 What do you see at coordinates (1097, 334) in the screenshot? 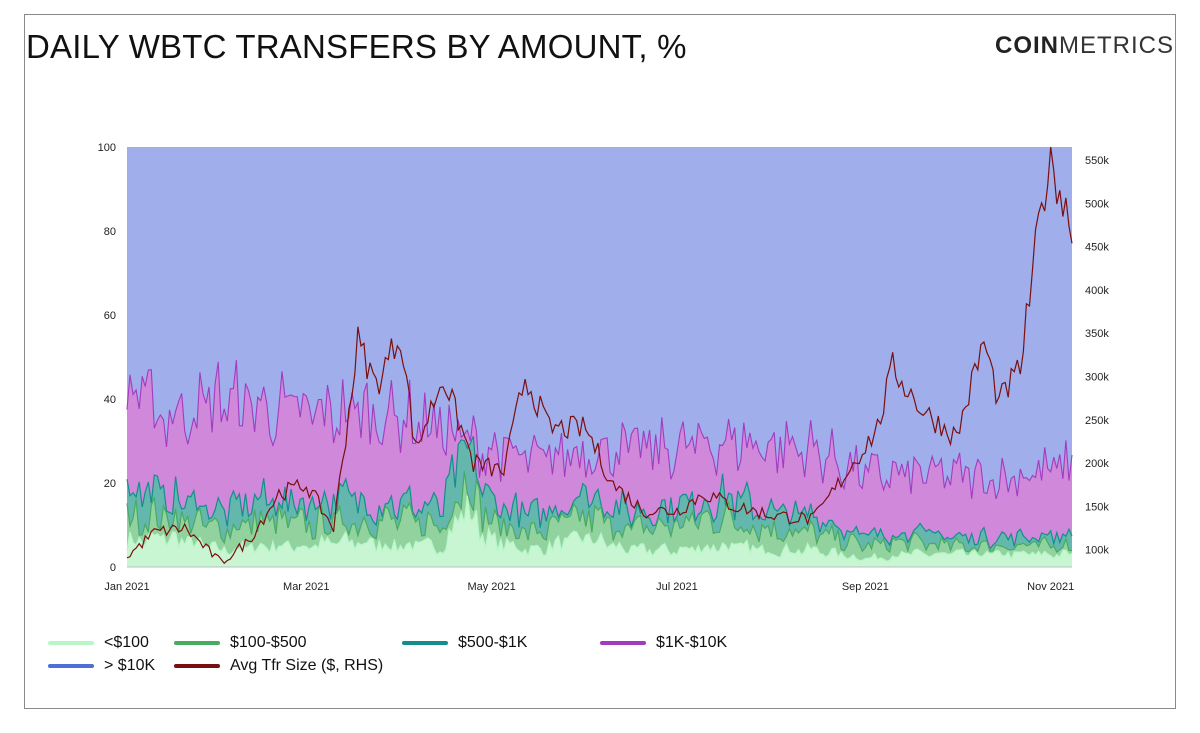
I see `y2-tick-label: 350k` at bounding box center [1097, 334].